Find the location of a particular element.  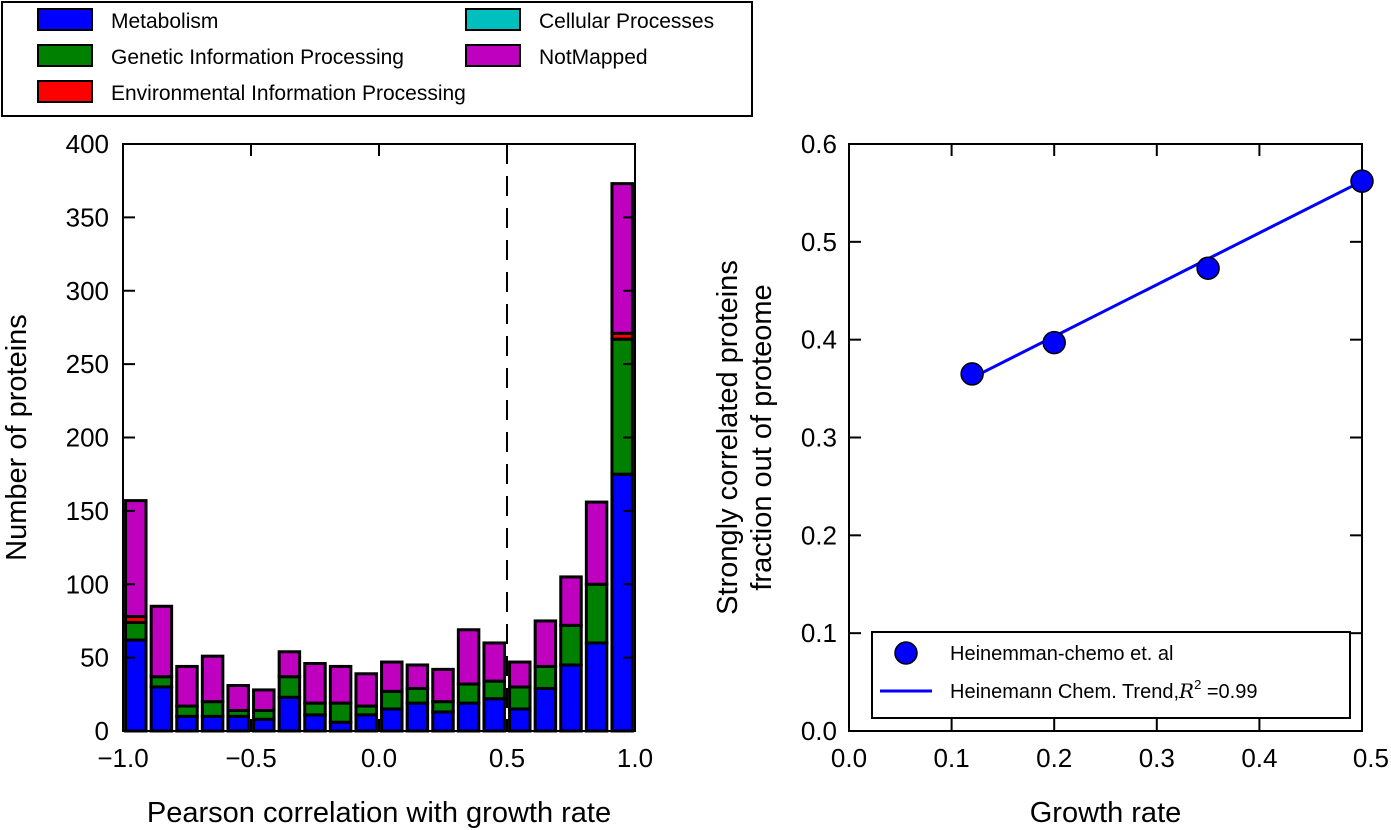

r2-symbol: R is located at coordinates (1186, 691).